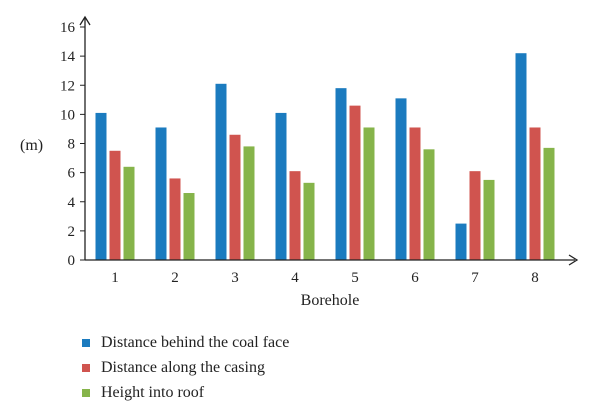 This screenshot has width=600, height=418. I want to click on y-tick-label: 16, so click(68, 28).